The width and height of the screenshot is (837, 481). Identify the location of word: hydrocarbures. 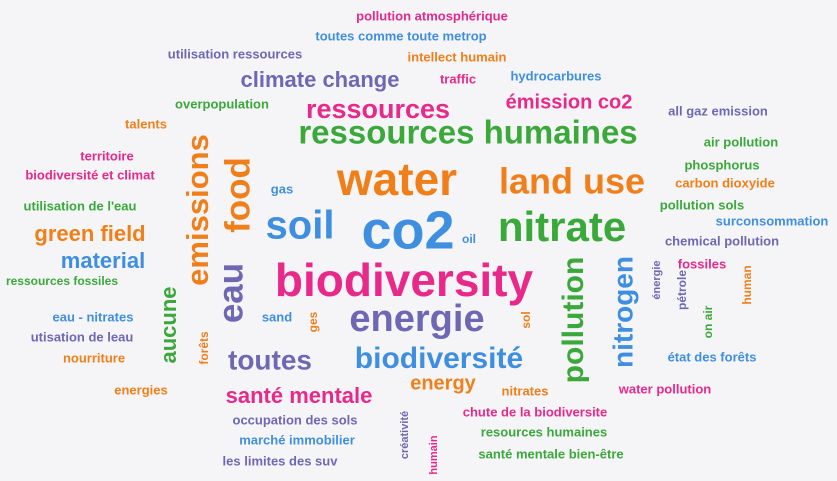
(555, 75).